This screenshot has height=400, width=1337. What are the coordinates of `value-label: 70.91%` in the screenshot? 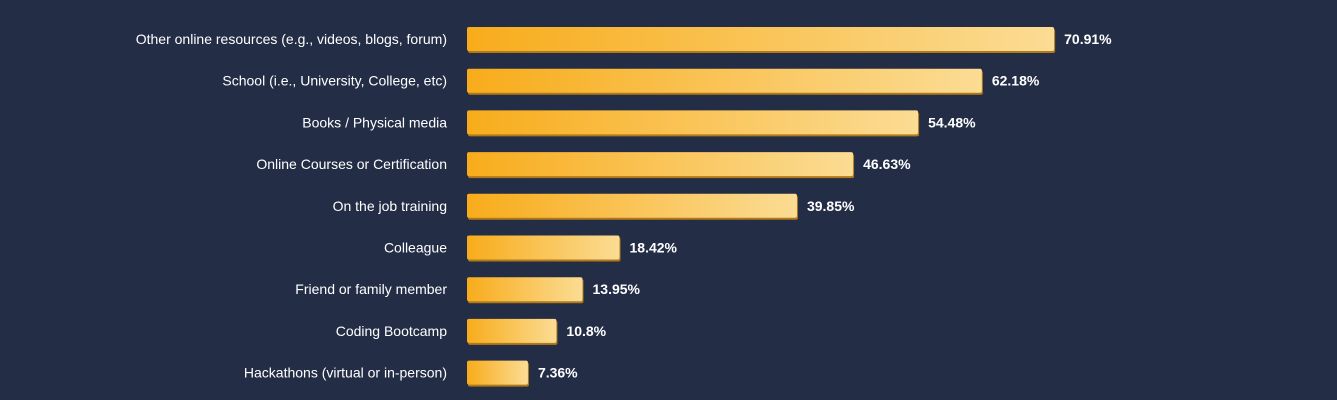 It's located at (1088, 39).